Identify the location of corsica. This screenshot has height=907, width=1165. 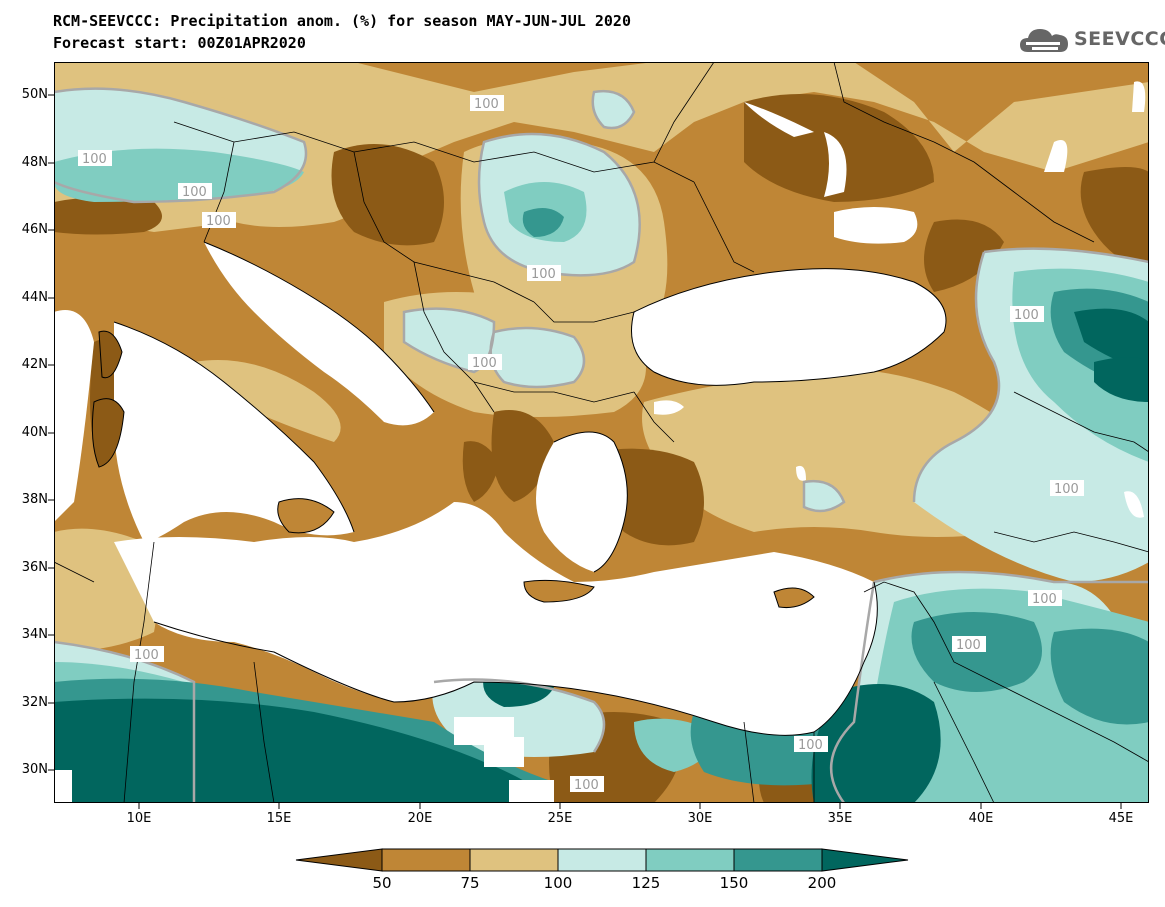
(110, 354).